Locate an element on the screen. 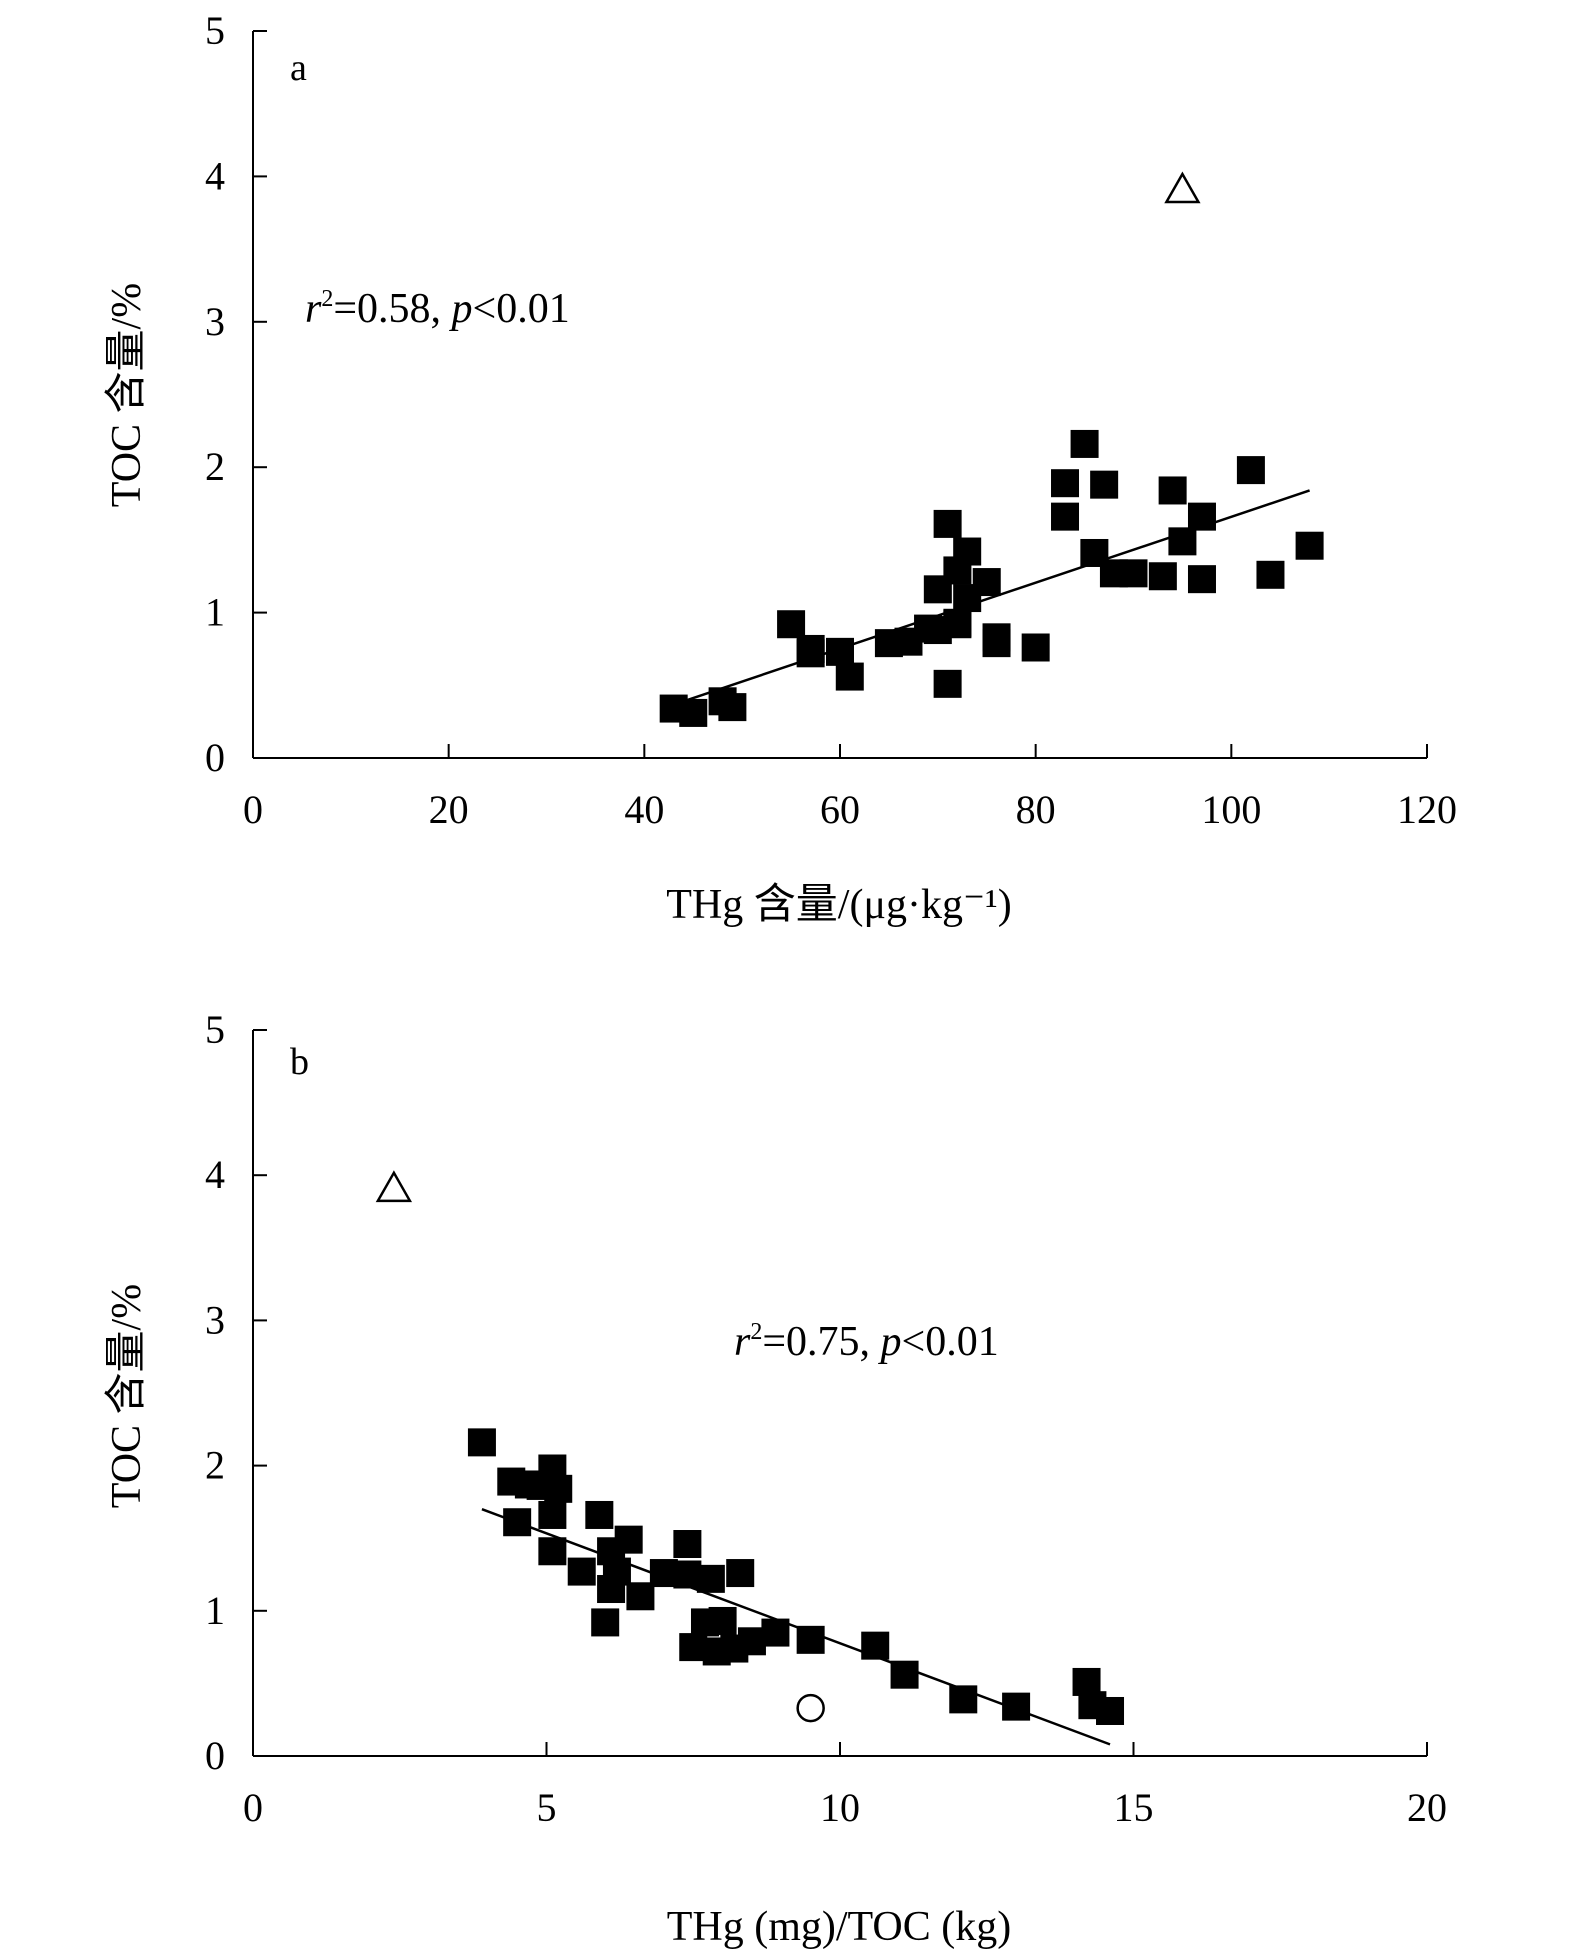 The height and width of the screenshot is (1959, 1575). panel-a-x-tick-label: 40 is located at coordinates (644, 809).